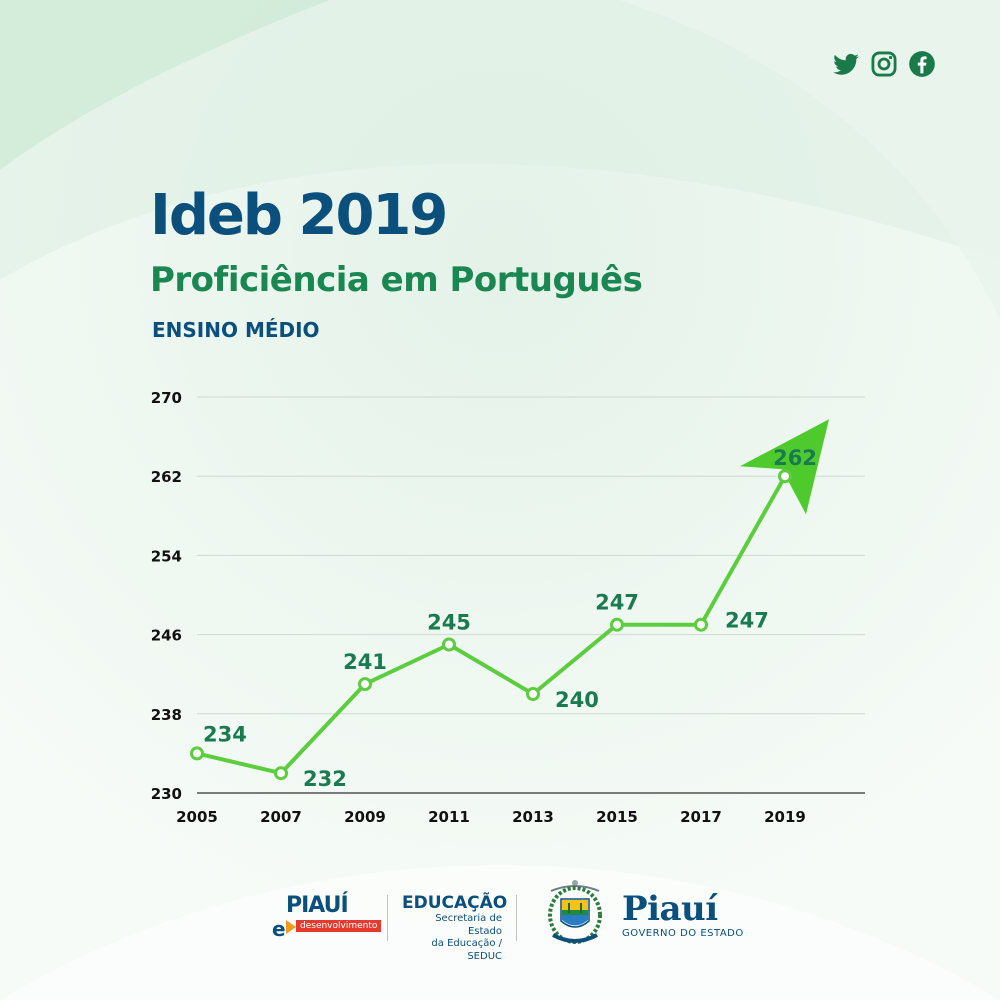  What do you see at coordinates (449, 623) in the screenshot?
I see `data-label: 245` at bounding box center [449, 623].